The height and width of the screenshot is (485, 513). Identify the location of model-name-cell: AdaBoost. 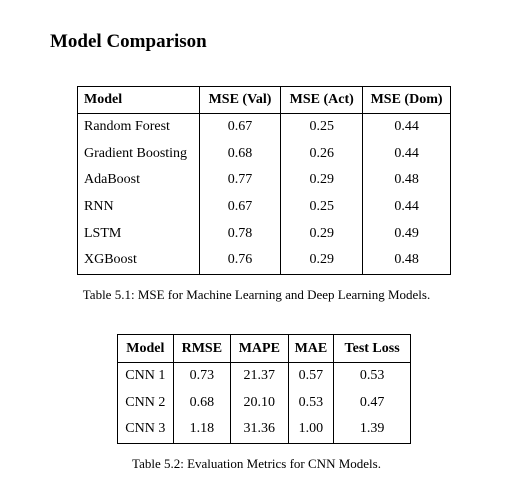
(138, 180).